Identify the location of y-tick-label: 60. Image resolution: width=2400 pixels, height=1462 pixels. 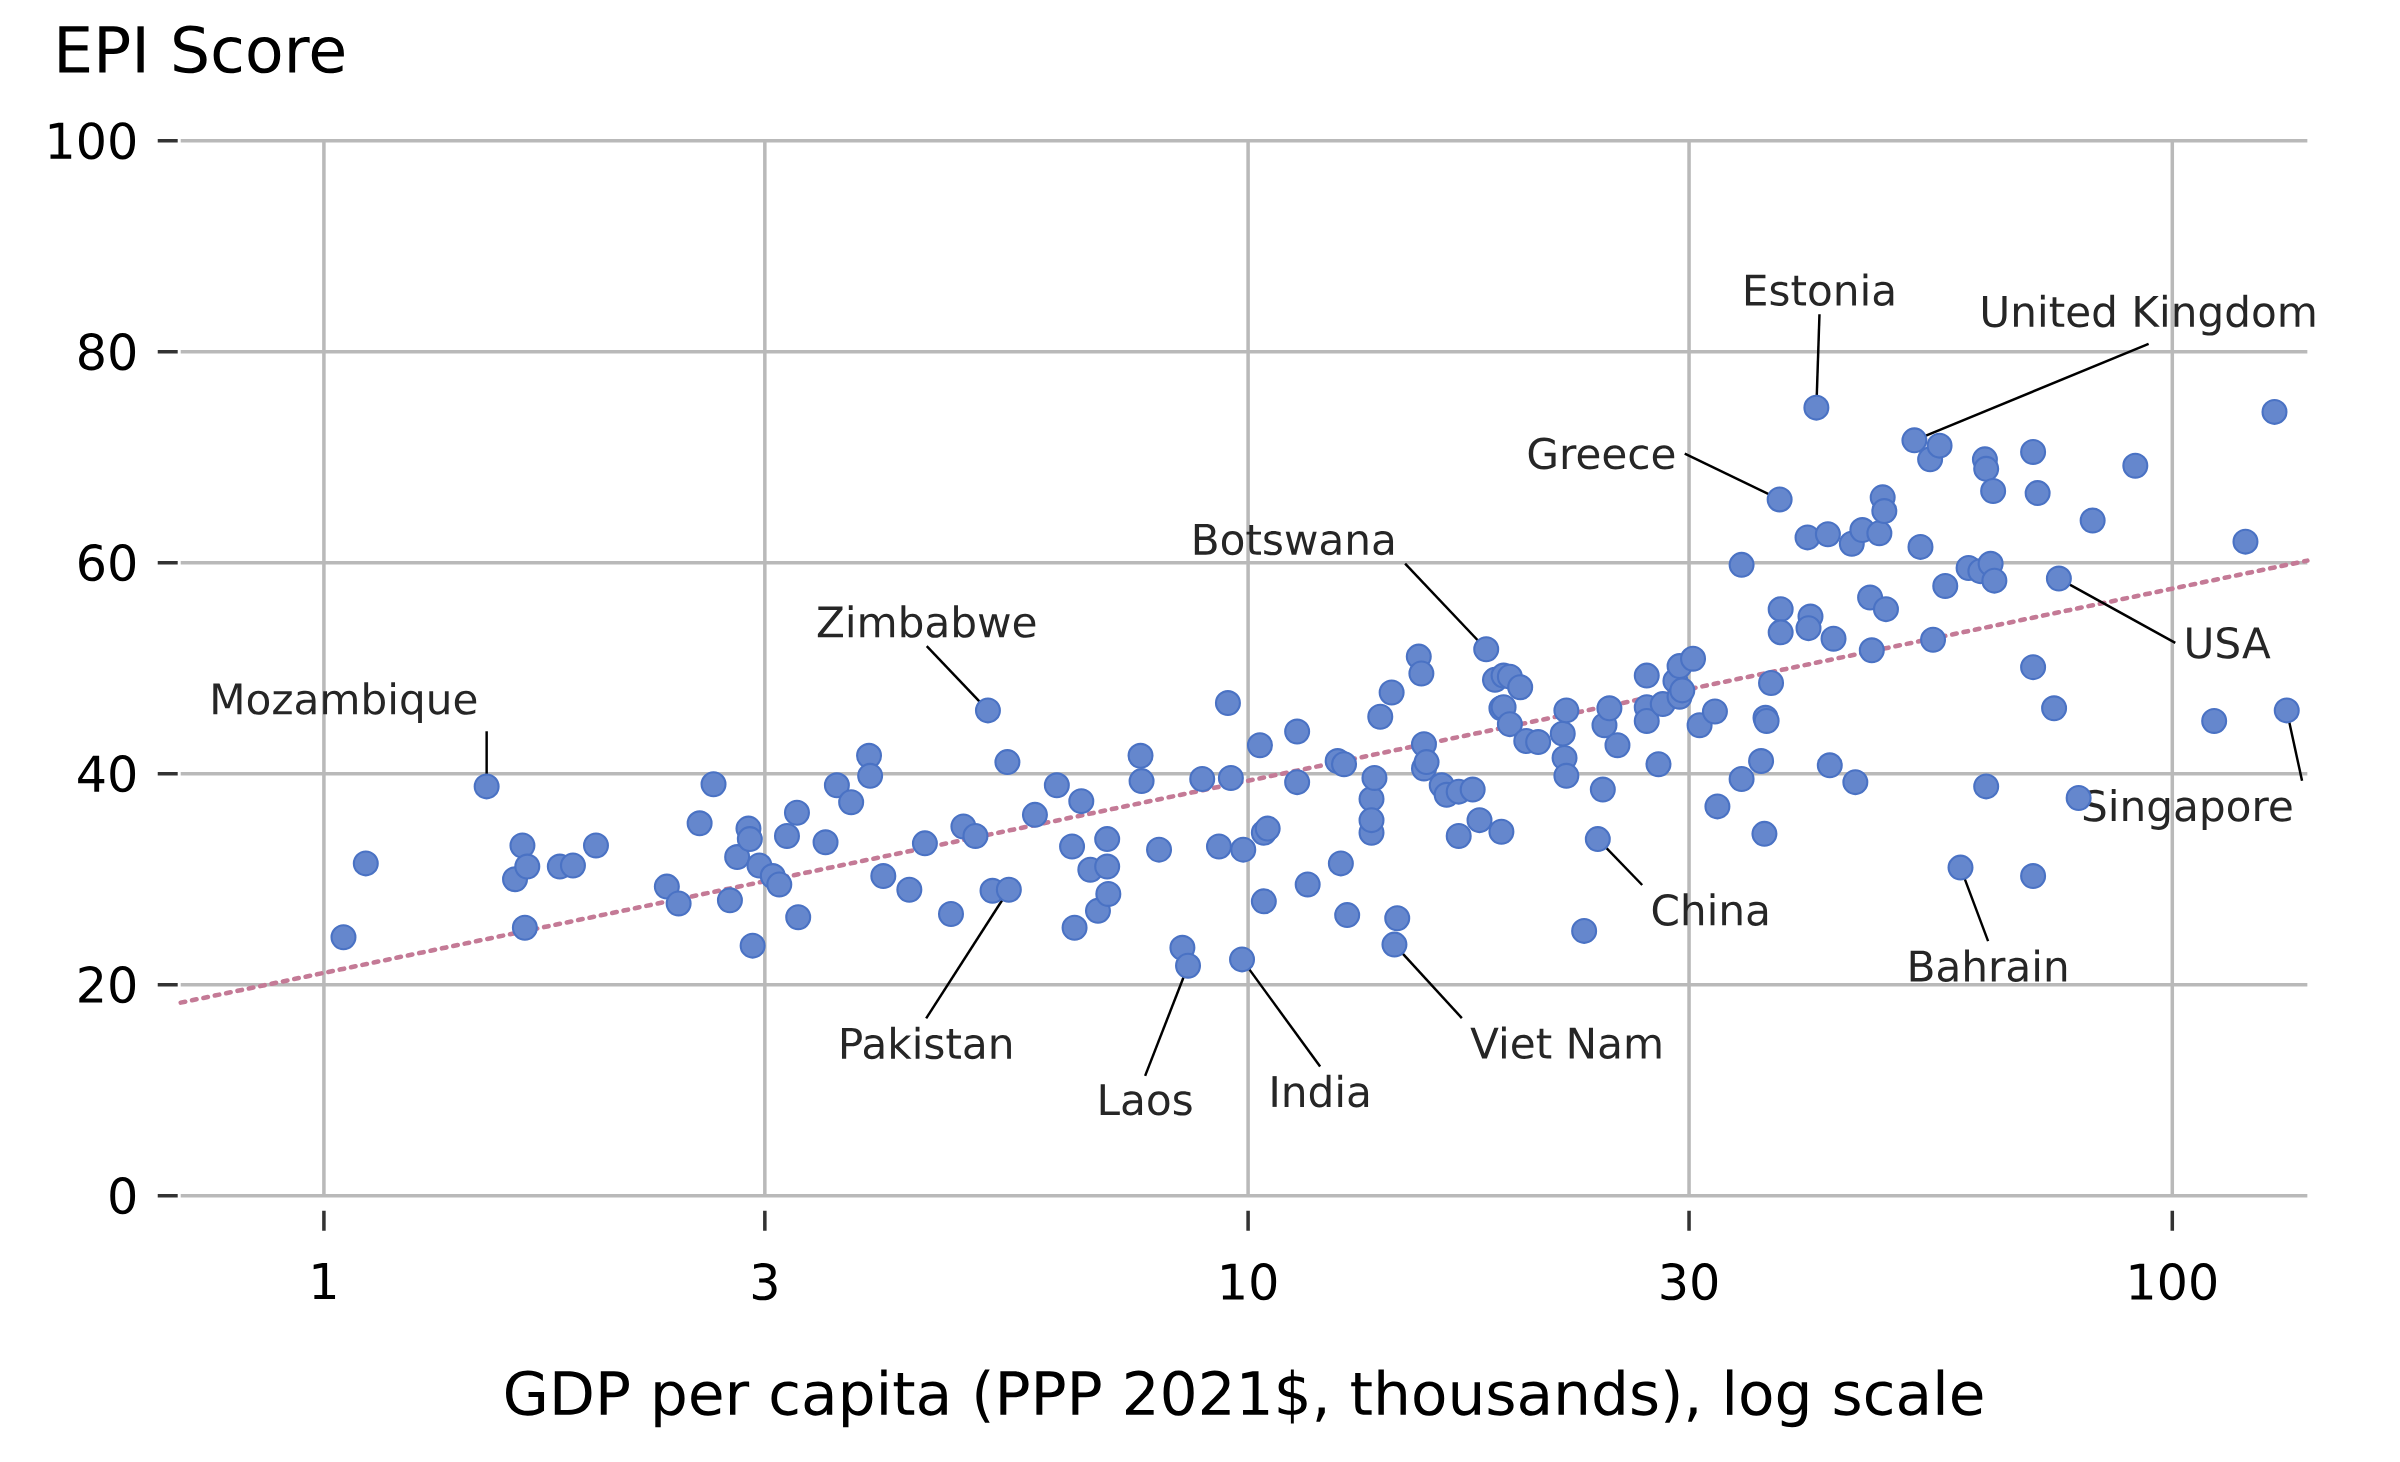
(107, 563).